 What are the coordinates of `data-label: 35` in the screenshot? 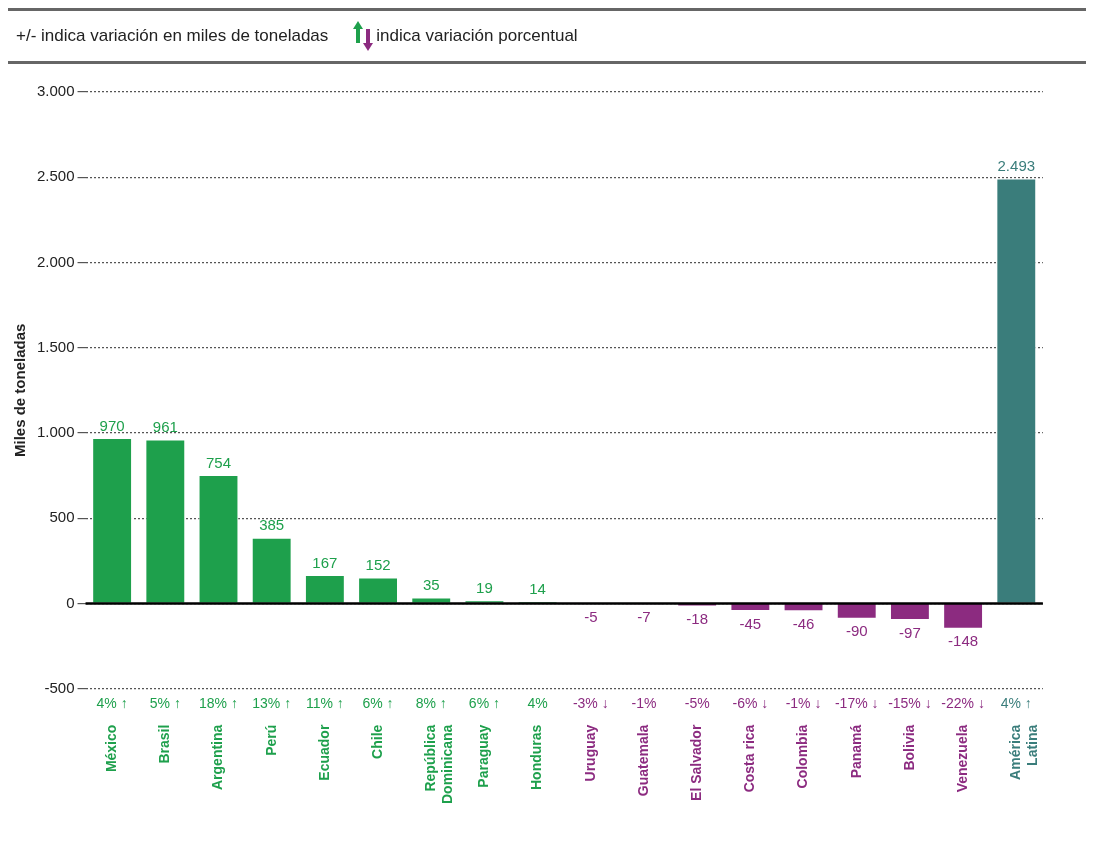 It's located at (431, 585).